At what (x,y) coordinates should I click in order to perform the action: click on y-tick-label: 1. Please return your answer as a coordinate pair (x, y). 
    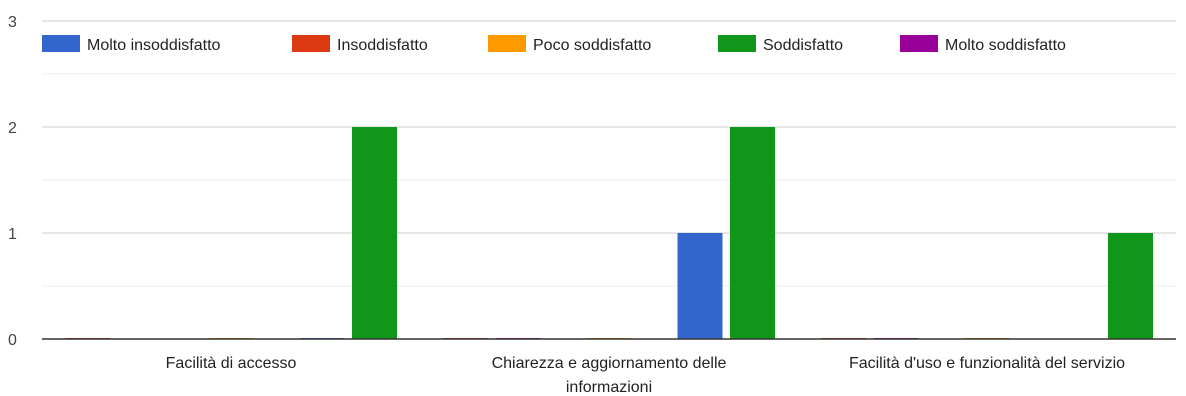
    Looking at the image, I should click on (12, 234).